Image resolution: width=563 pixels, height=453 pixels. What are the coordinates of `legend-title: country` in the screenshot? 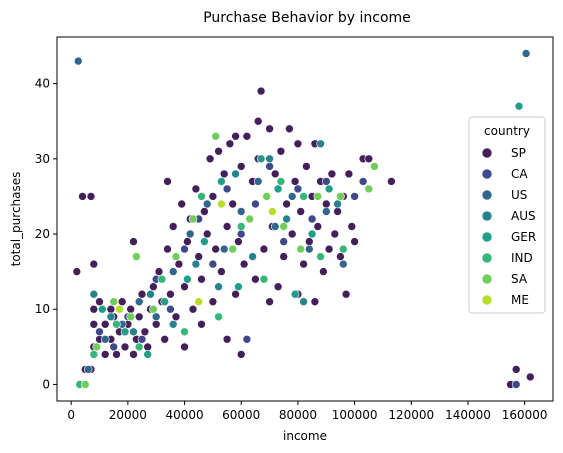 It's located at (507, 131).